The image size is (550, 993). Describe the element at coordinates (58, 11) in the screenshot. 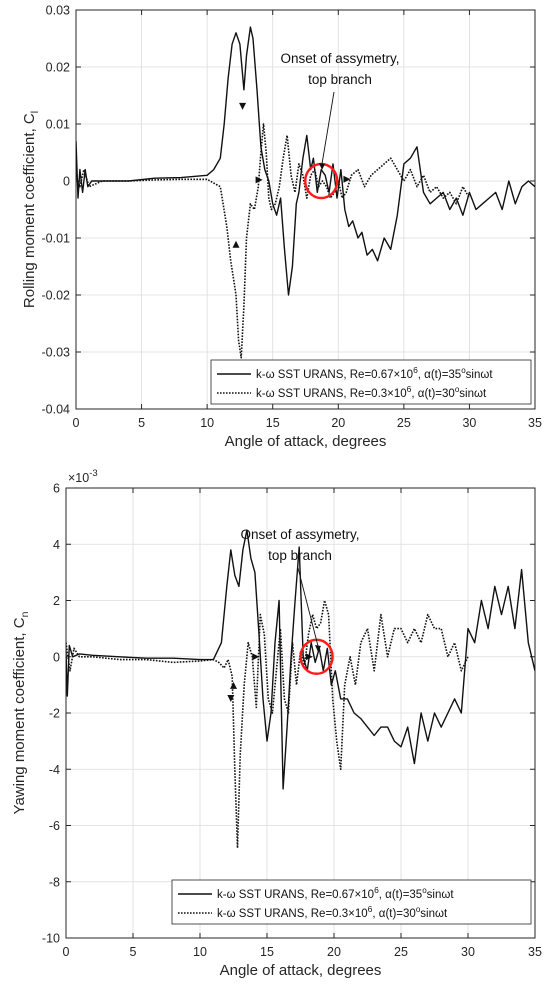

I see `y-tick-label: 0.03` at that location.